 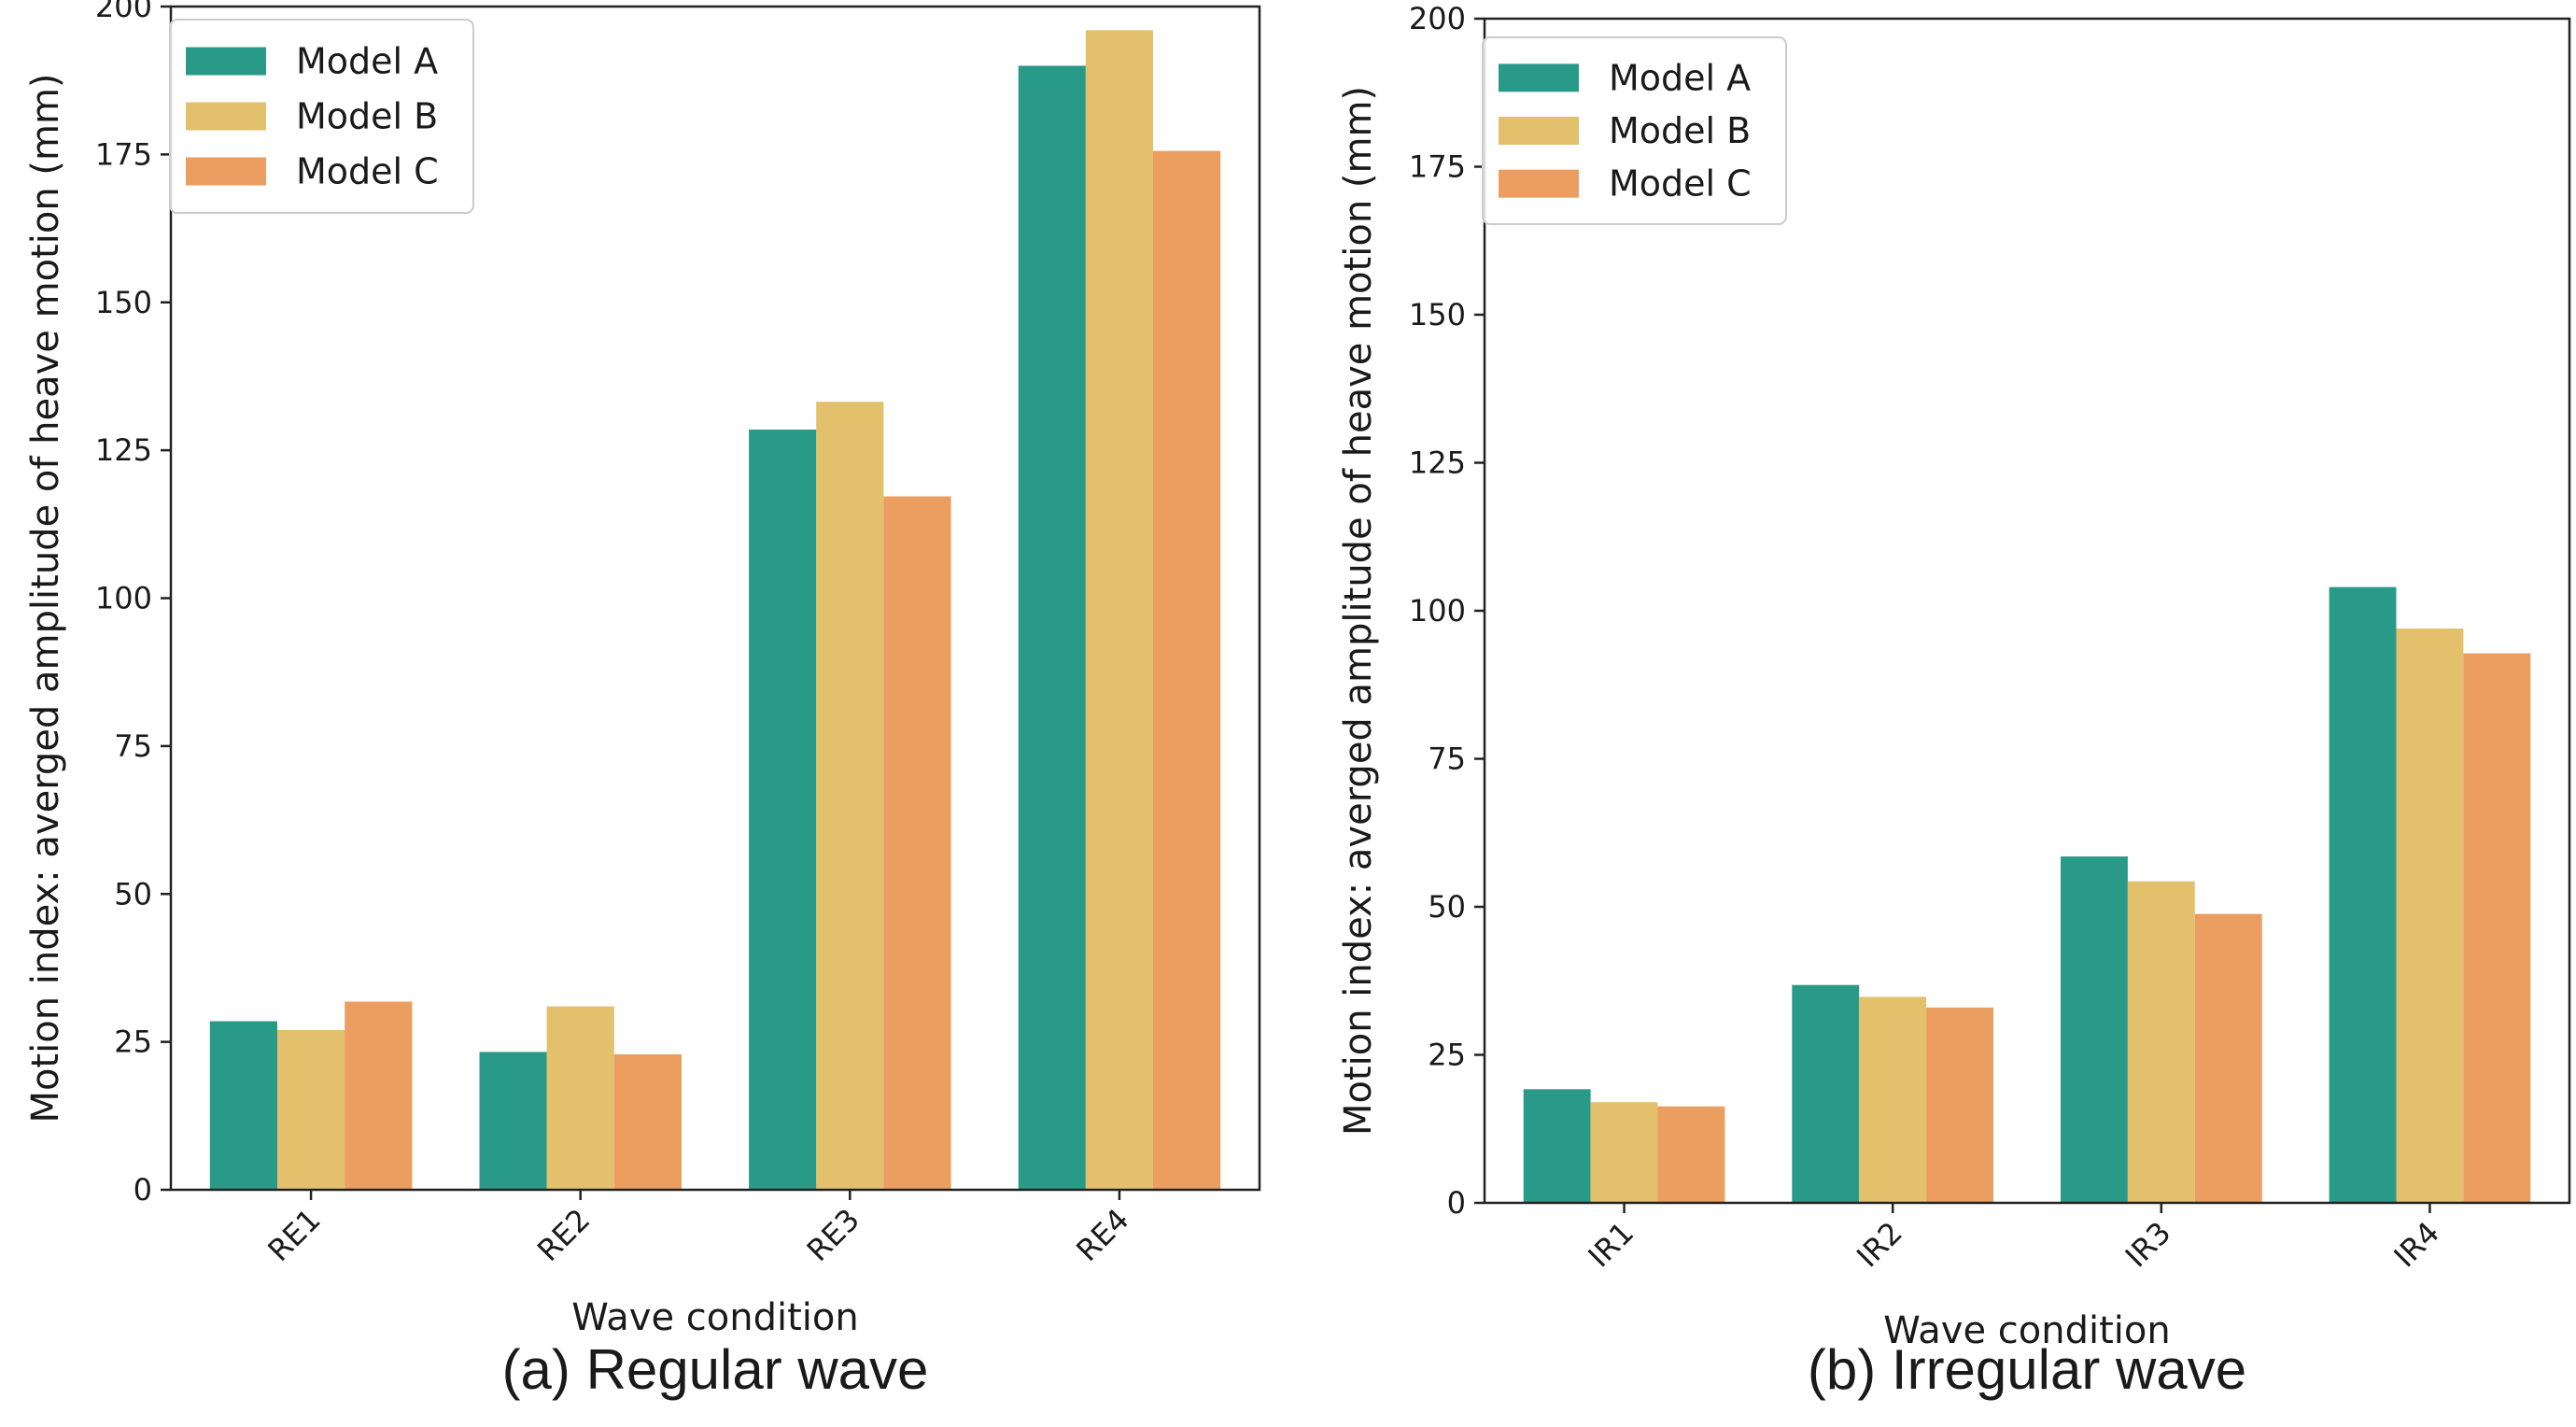 I want to click on bar-model-a-ir2, so click(x=1826, y=1093).